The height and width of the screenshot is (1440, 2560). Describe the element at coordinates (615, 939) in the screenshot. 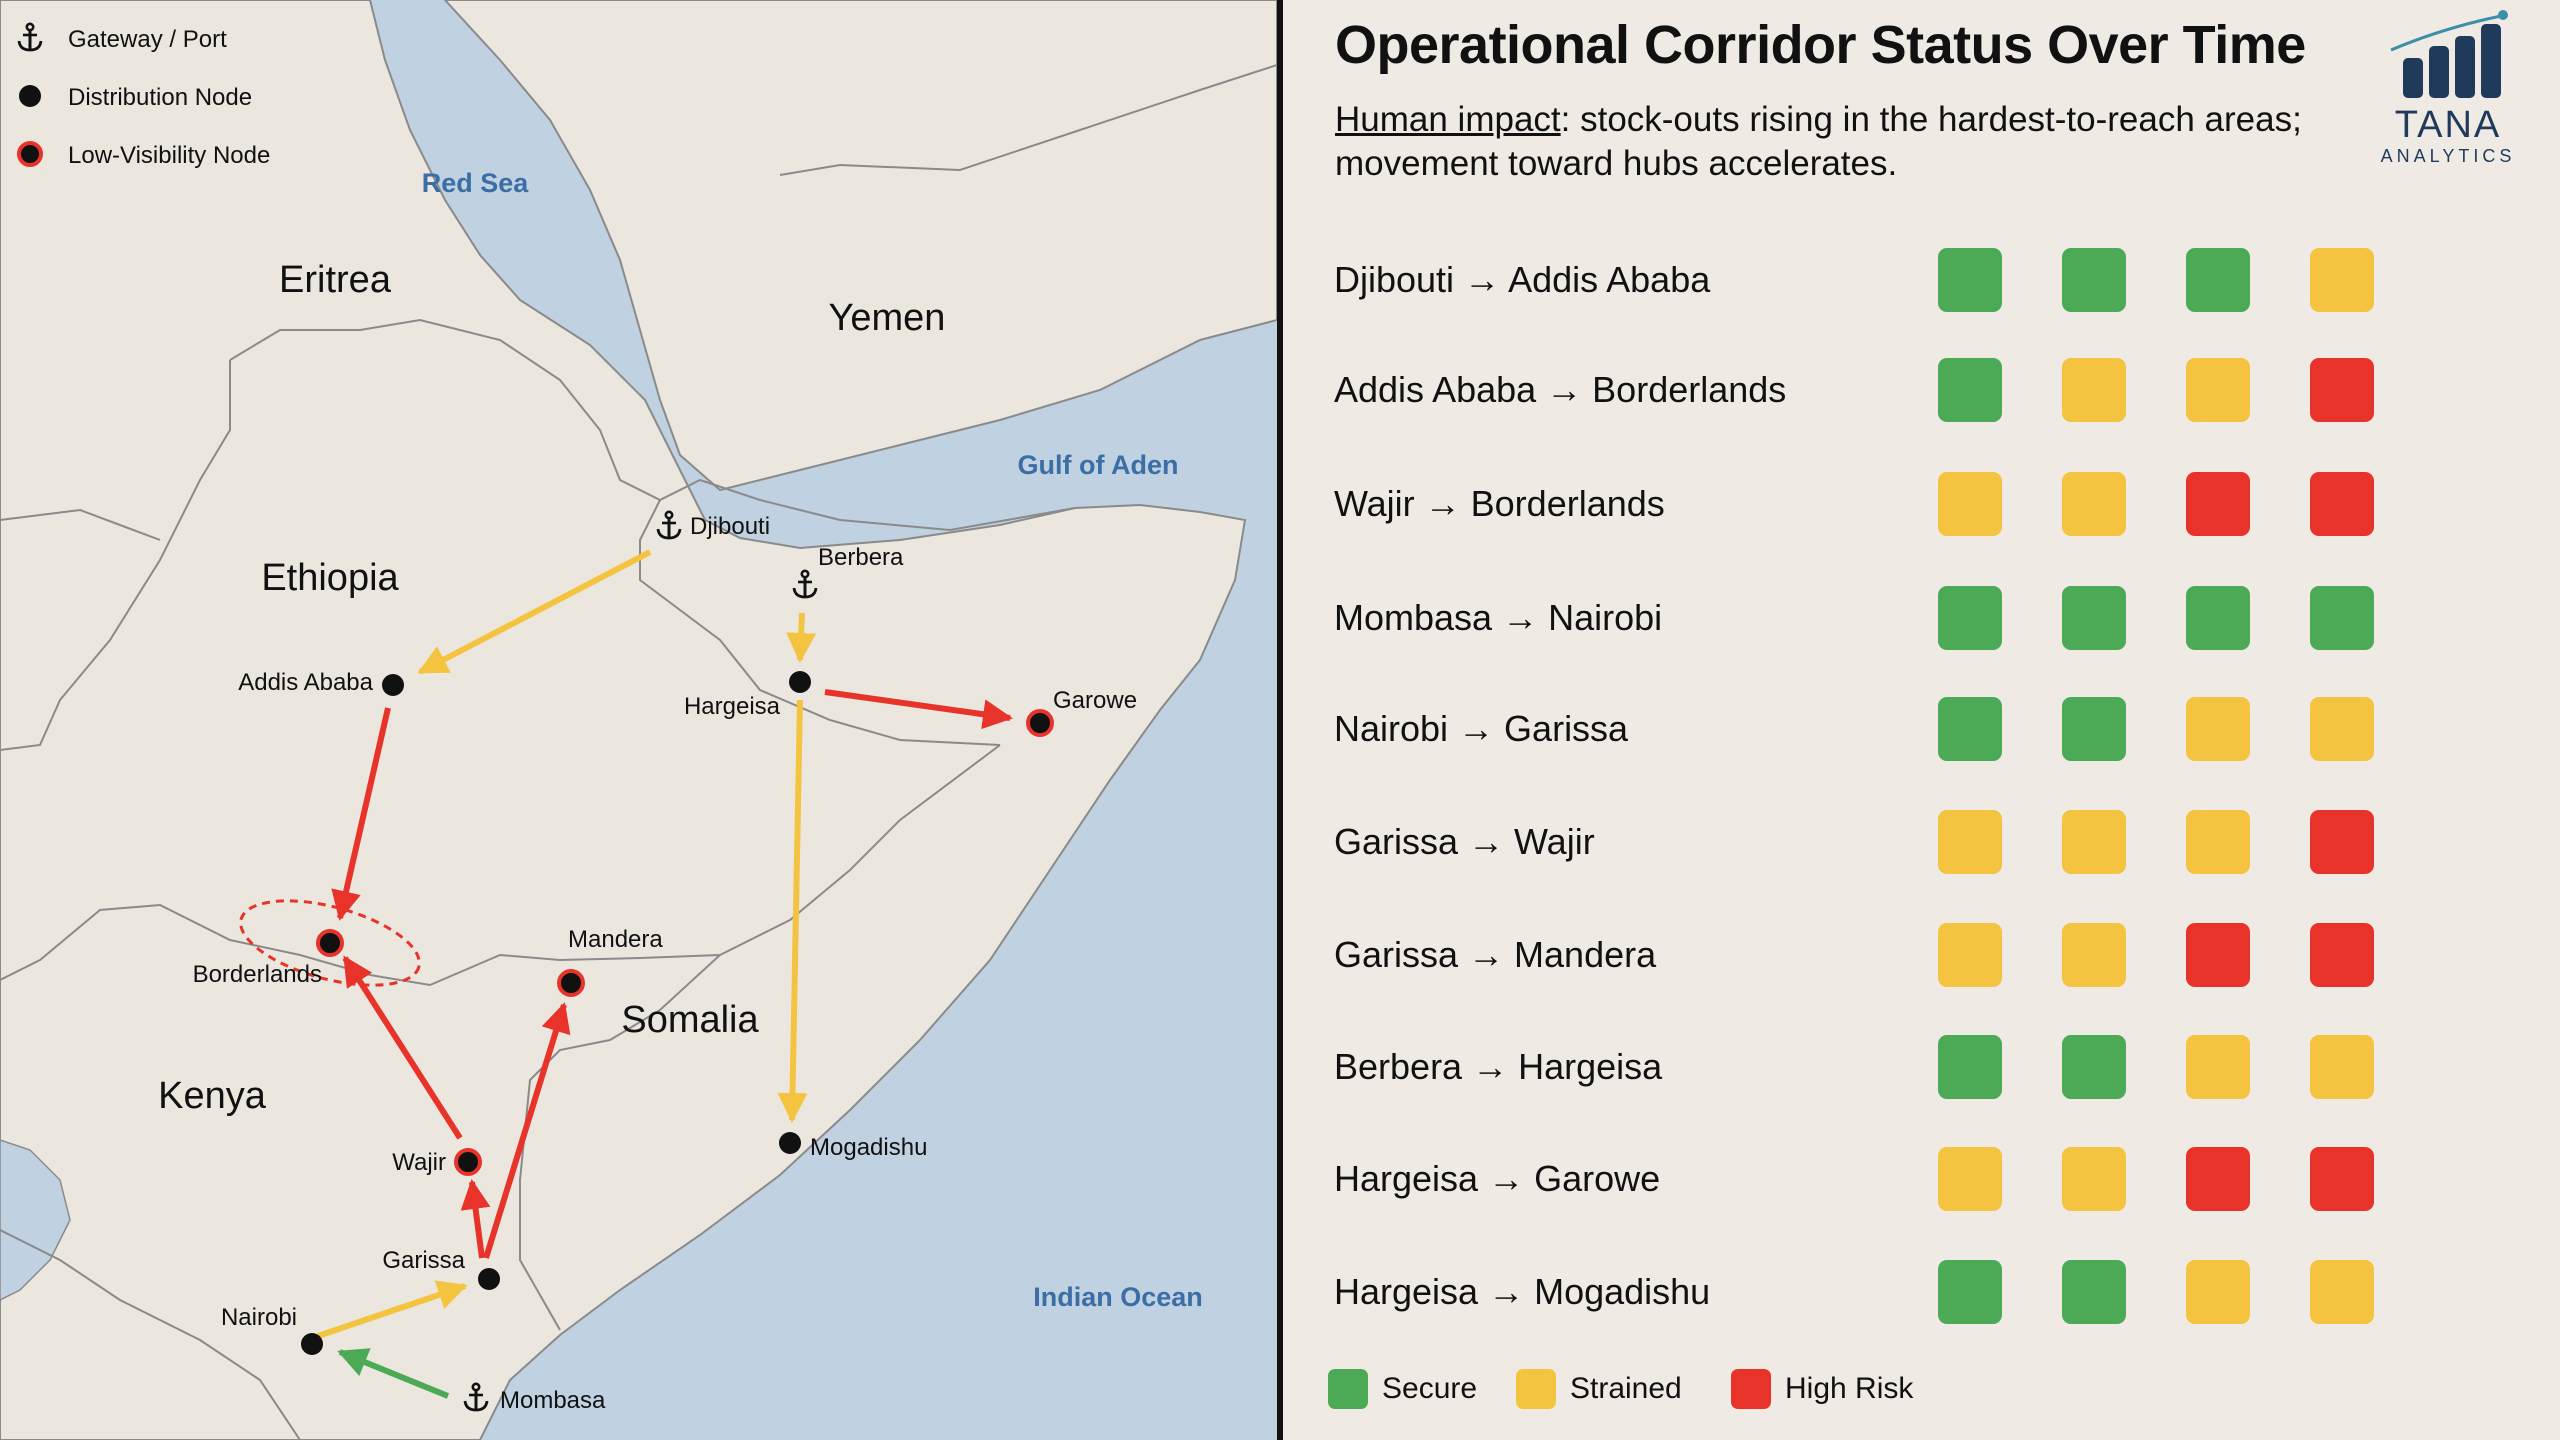

I see `node-label-mandera: Mandera` at that location.